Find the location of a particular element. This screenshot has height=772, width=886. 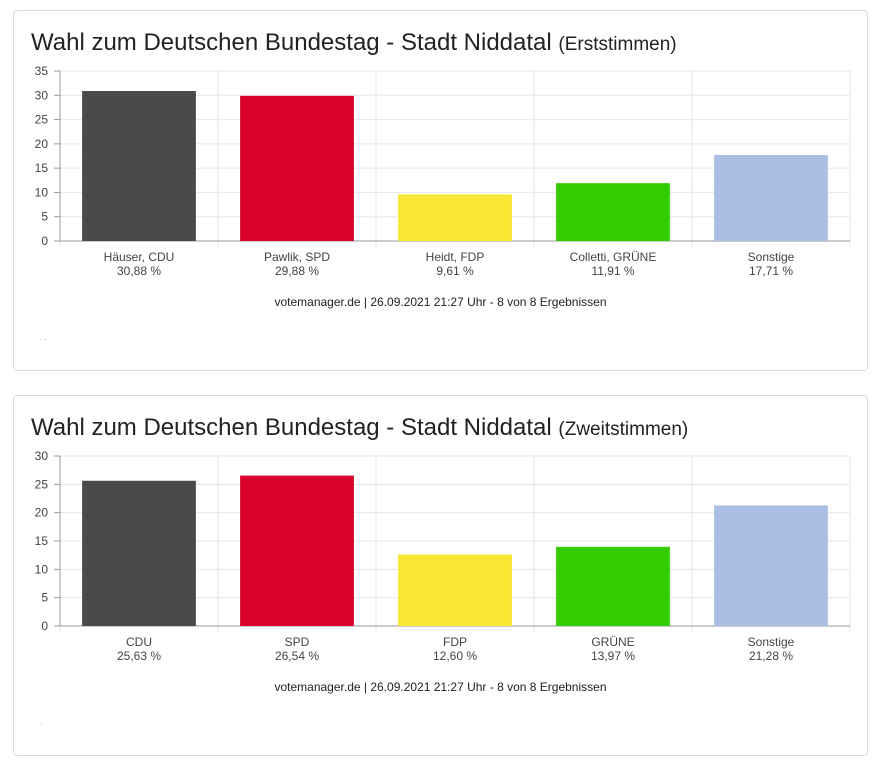

x-tick-label: FDP is located at coordinates (455, 642).